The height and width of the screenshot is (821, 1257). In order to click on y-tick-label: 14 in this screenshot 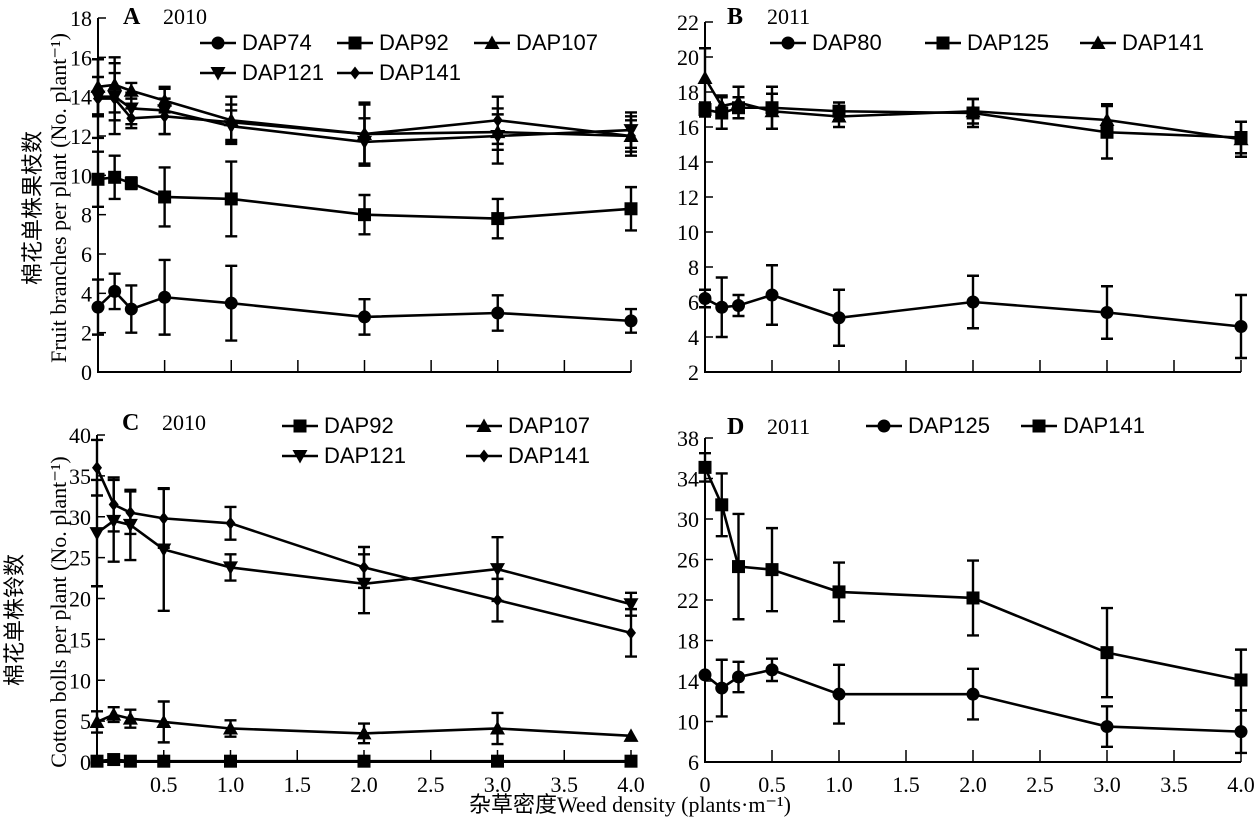, I will do `click(81, 97)`.